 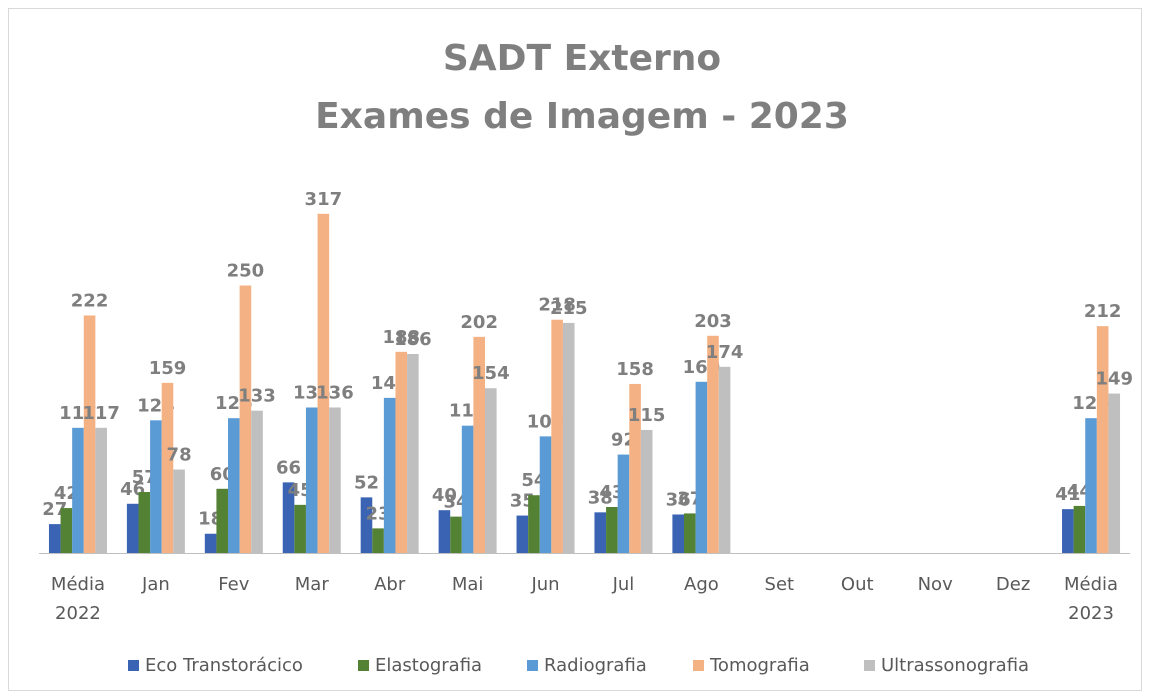 What do you see at coordinates (1013, 584) in the screenshot?
I see `x-tick-label: Dez` at bounding box center [1013, 584].